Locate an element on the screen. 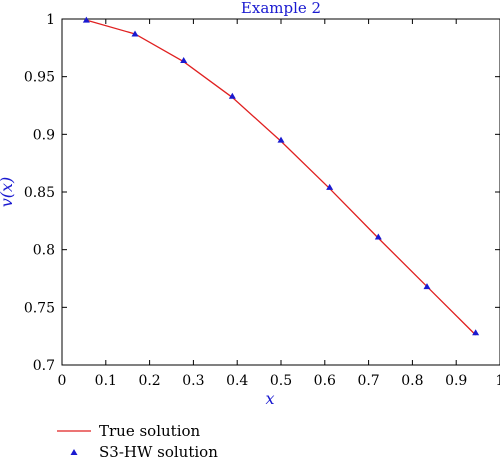  legend-triangle-swatch is located at coordinates (74, 452).